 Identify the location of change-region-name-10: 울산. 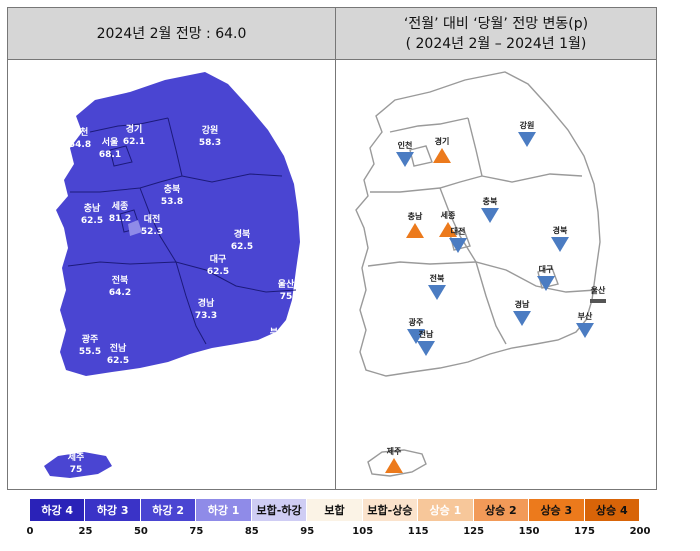
(598, 290).